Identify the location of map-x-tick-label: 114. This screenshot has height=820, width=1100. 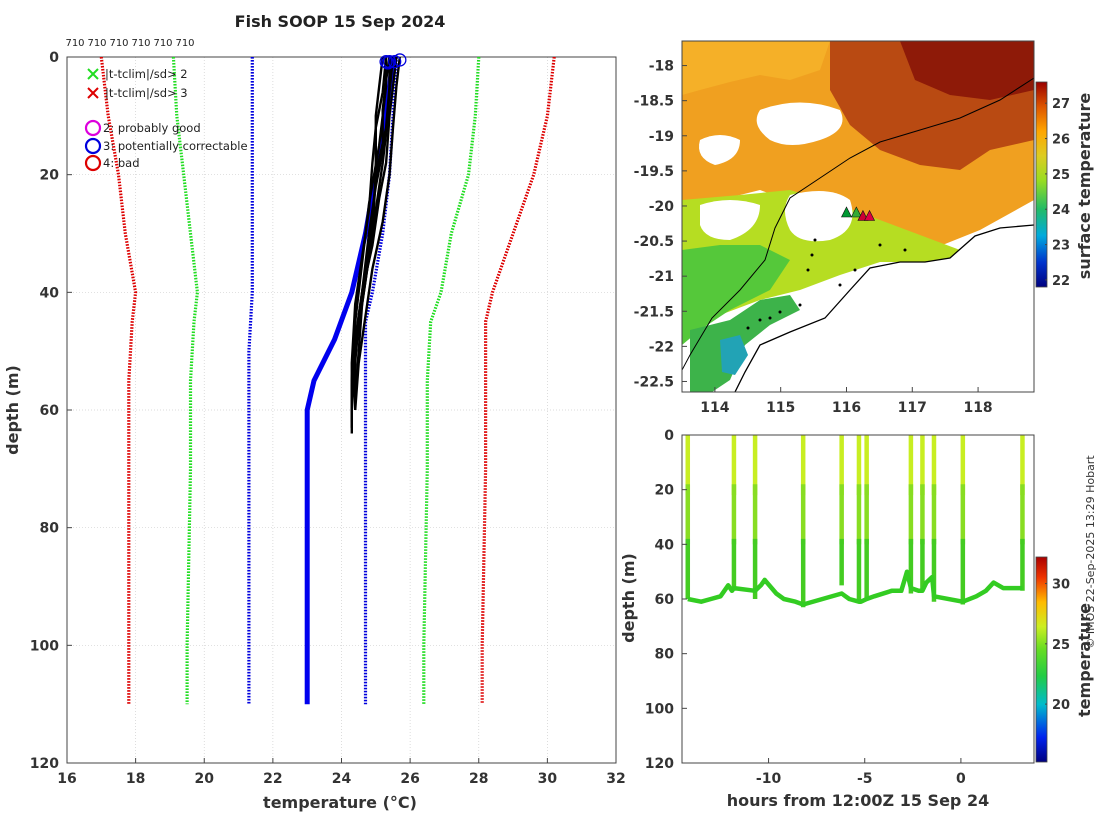
(714, 408).